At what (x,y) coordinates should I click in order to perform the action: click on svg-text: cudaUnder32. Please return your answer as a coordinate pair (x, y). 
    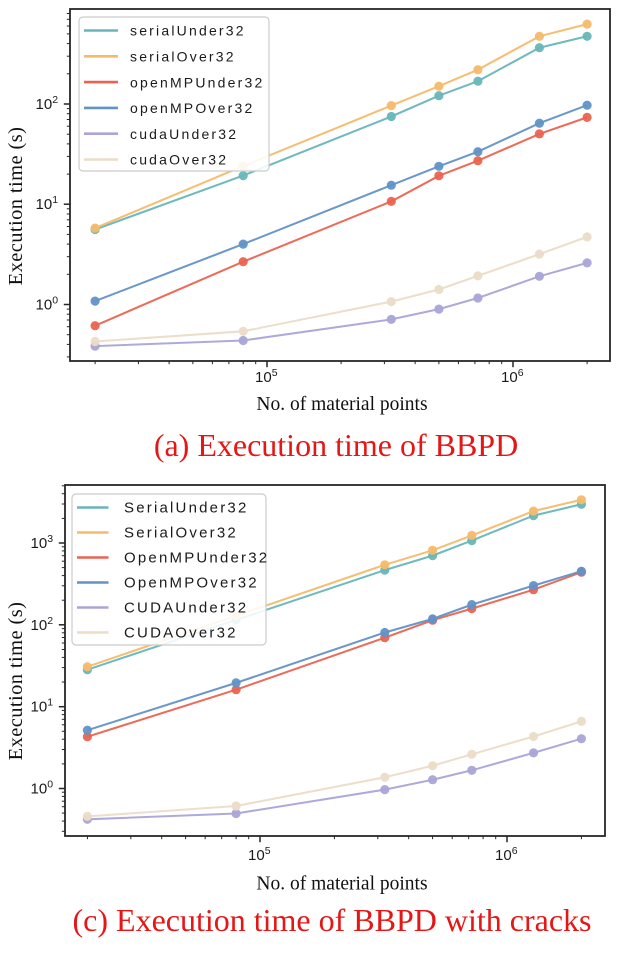
    Looking at the image, I should click on (184, 134).